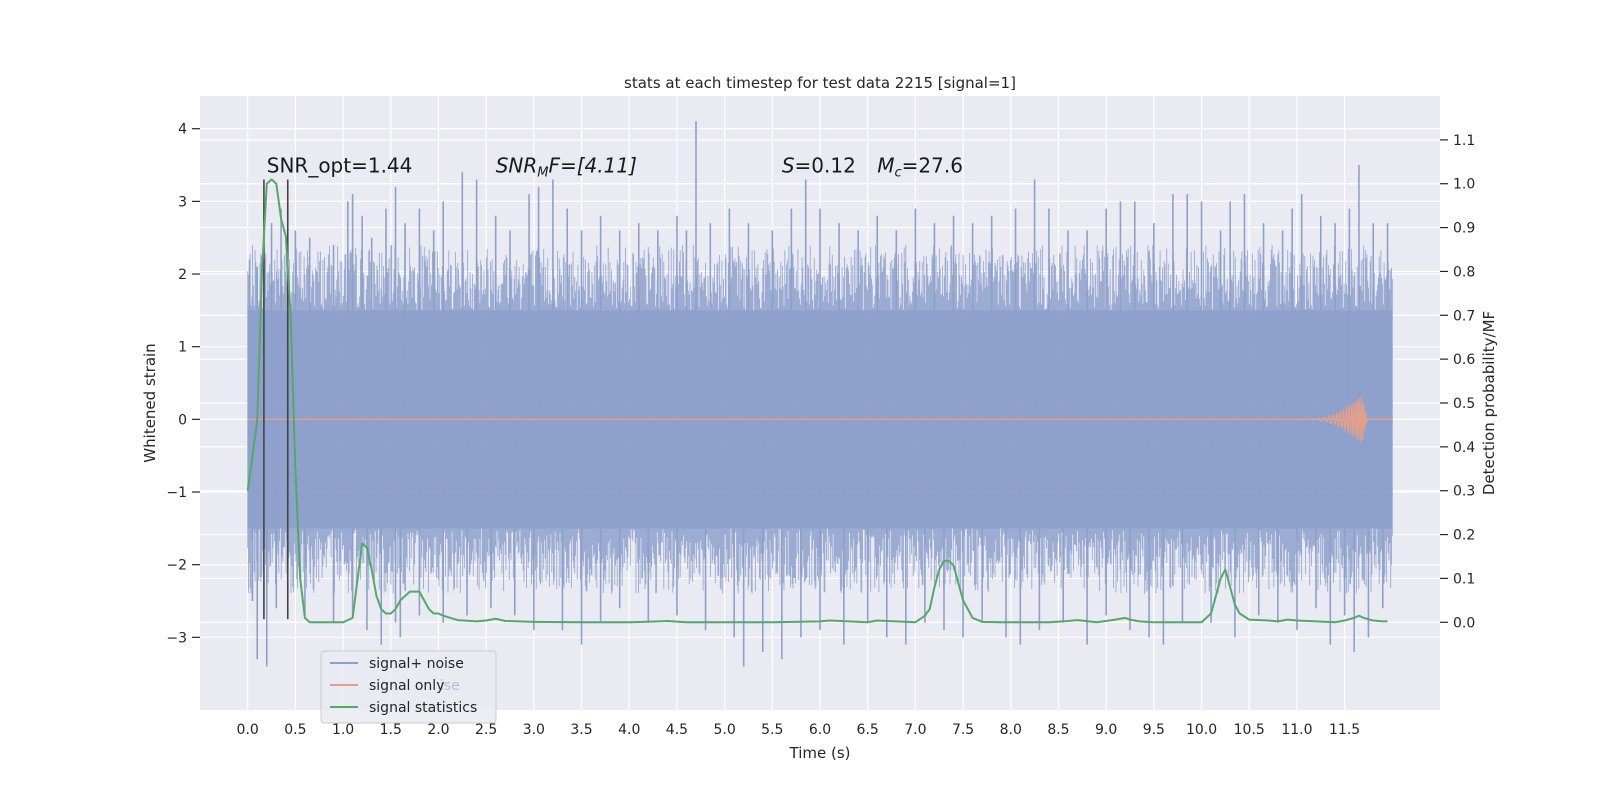 The width and height of the screenshot is (1600, 800). I want to click on y-left-tick-label-3: 0, so click(182, 420).